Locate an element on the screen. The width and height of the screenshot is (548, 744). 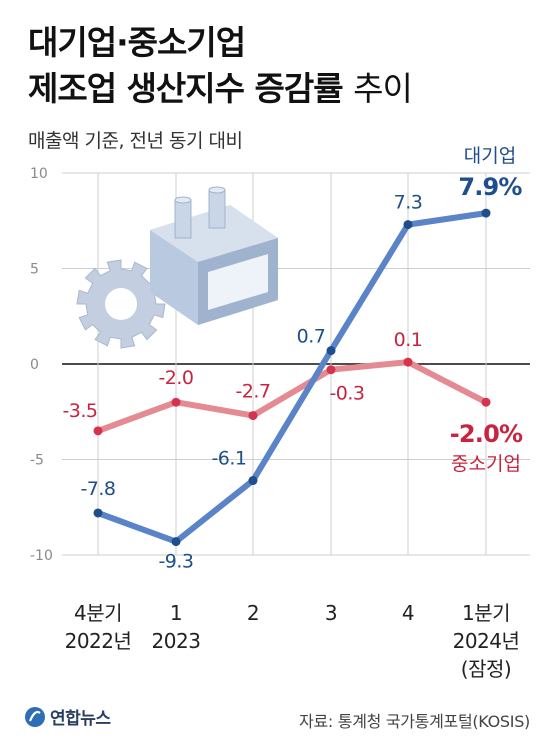
x-tick-label: 1분기 is located at coordinates (486, 613).